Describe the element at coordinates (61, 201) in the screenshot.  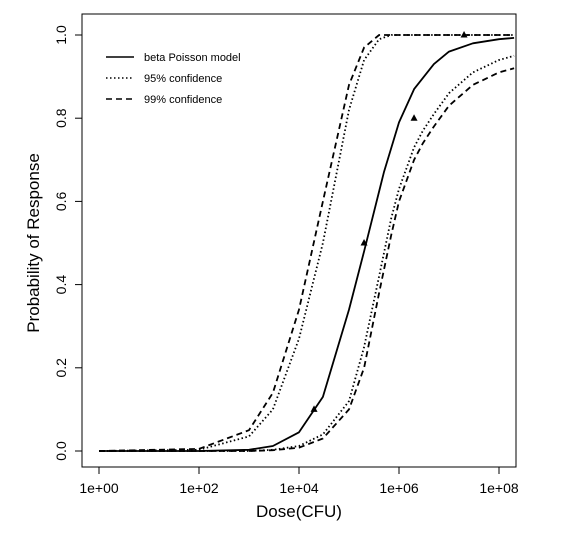
I see `y-tick-label-3: 0.6` at that location.